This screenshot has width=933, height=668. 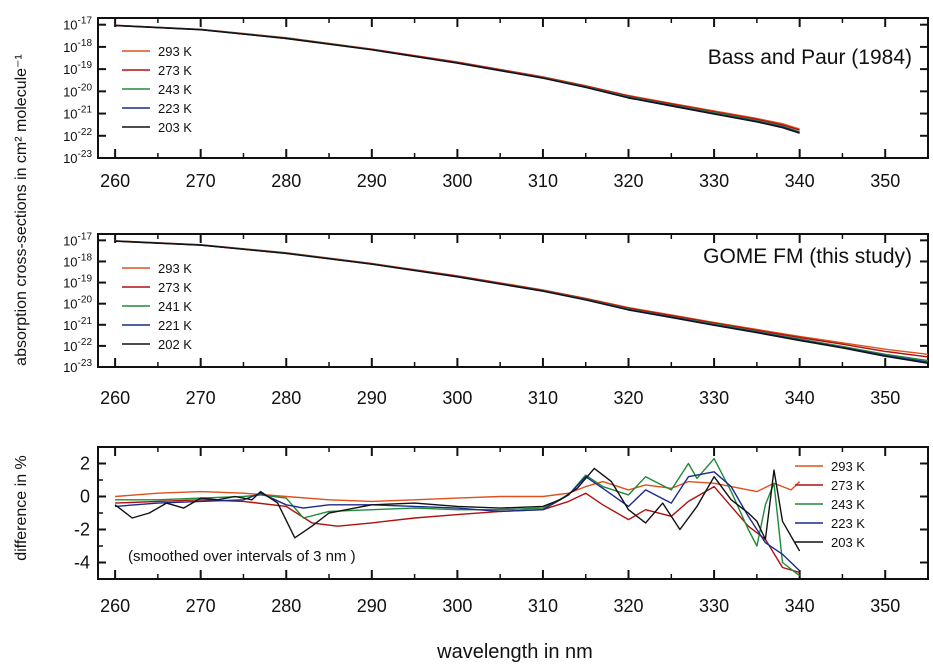 I want to click on panel-title: Bass and Paur (1984), so click(x=810, y=57).